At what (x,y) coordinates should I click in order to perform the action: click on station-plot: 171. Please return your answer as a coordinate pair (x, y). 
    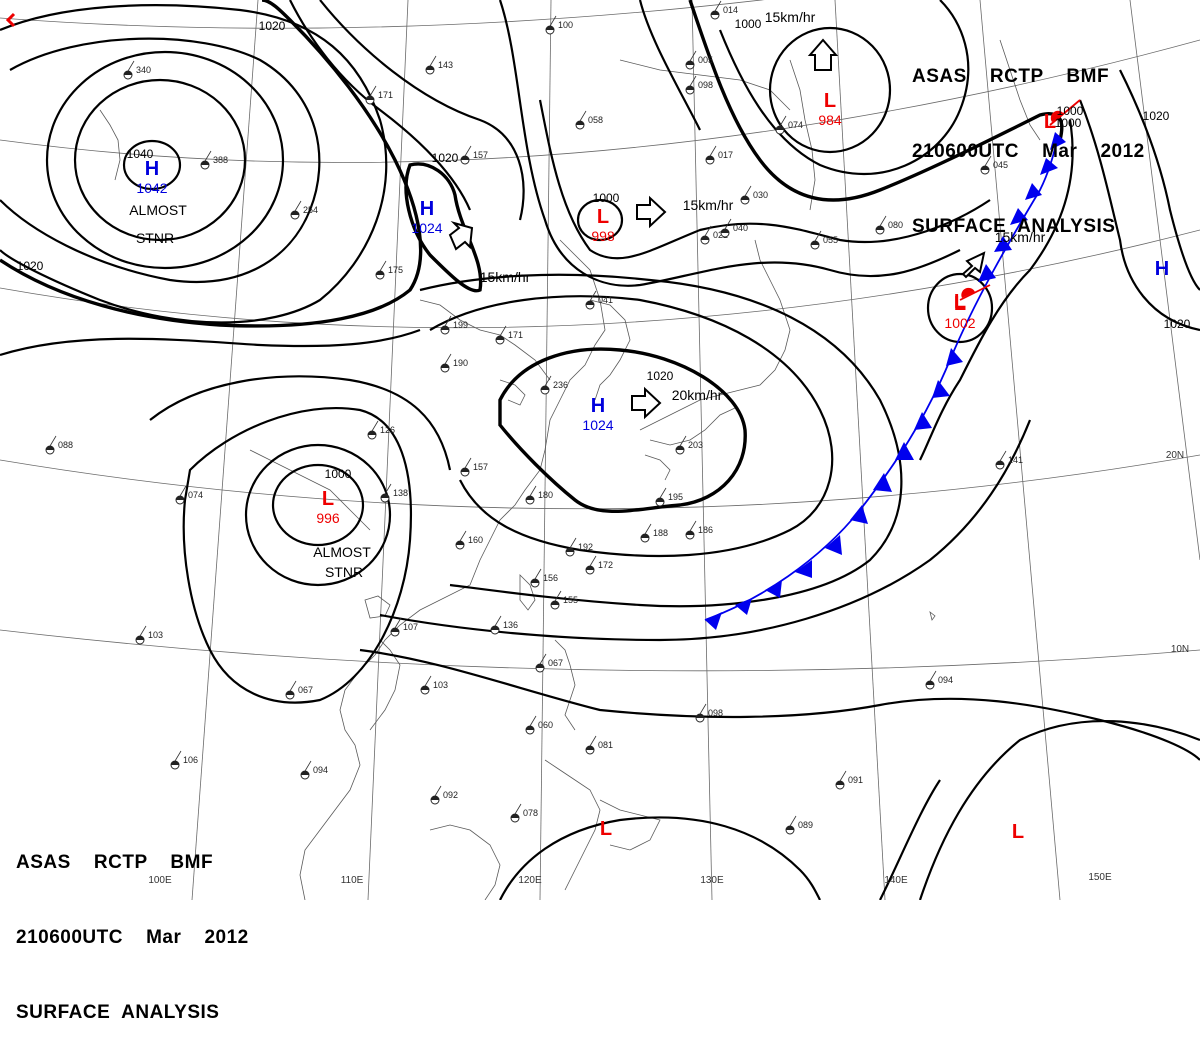
    Looking at the image, I should click on (379, 95).